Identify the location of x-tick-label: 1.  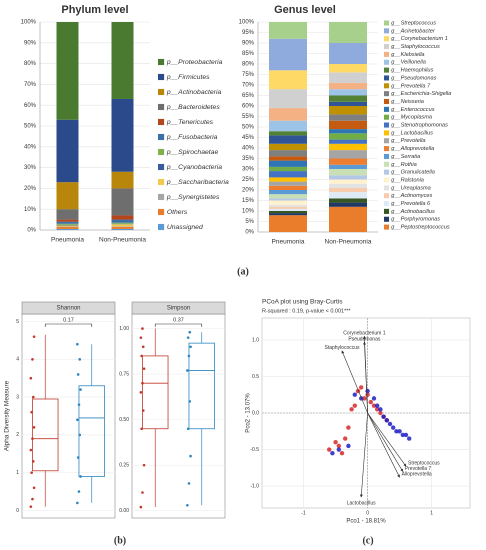
(431, 513).